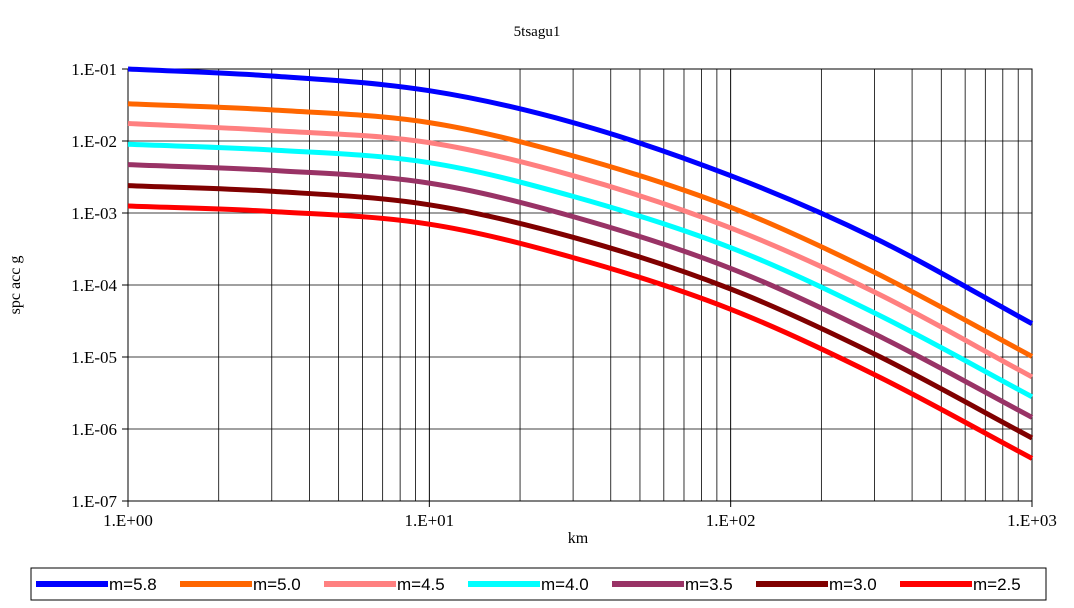 Image resolution: width=1074 pixels, height=608 pixels. I want to click on x-axis-label: km, so click(578, 538).